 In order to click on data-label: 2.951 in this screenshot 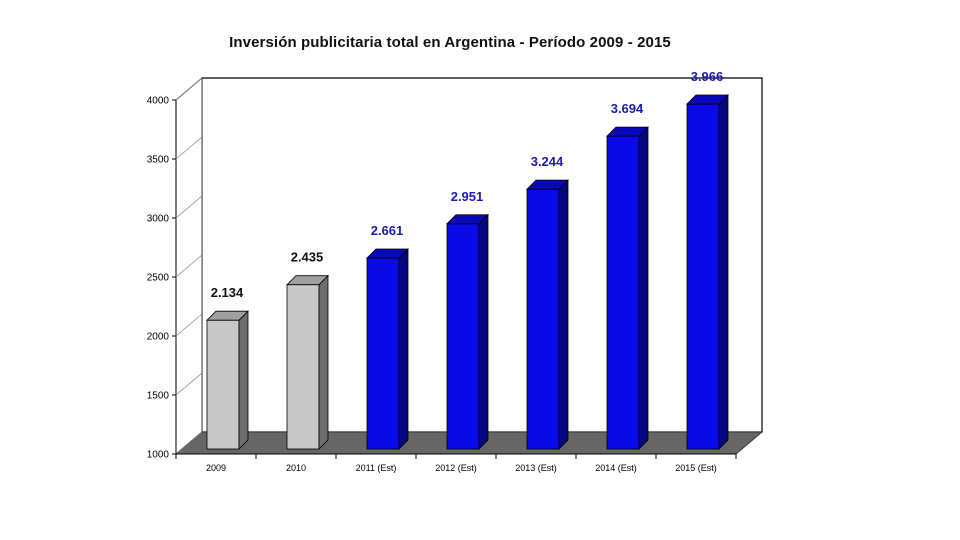, I will do `click(467, 196)`.